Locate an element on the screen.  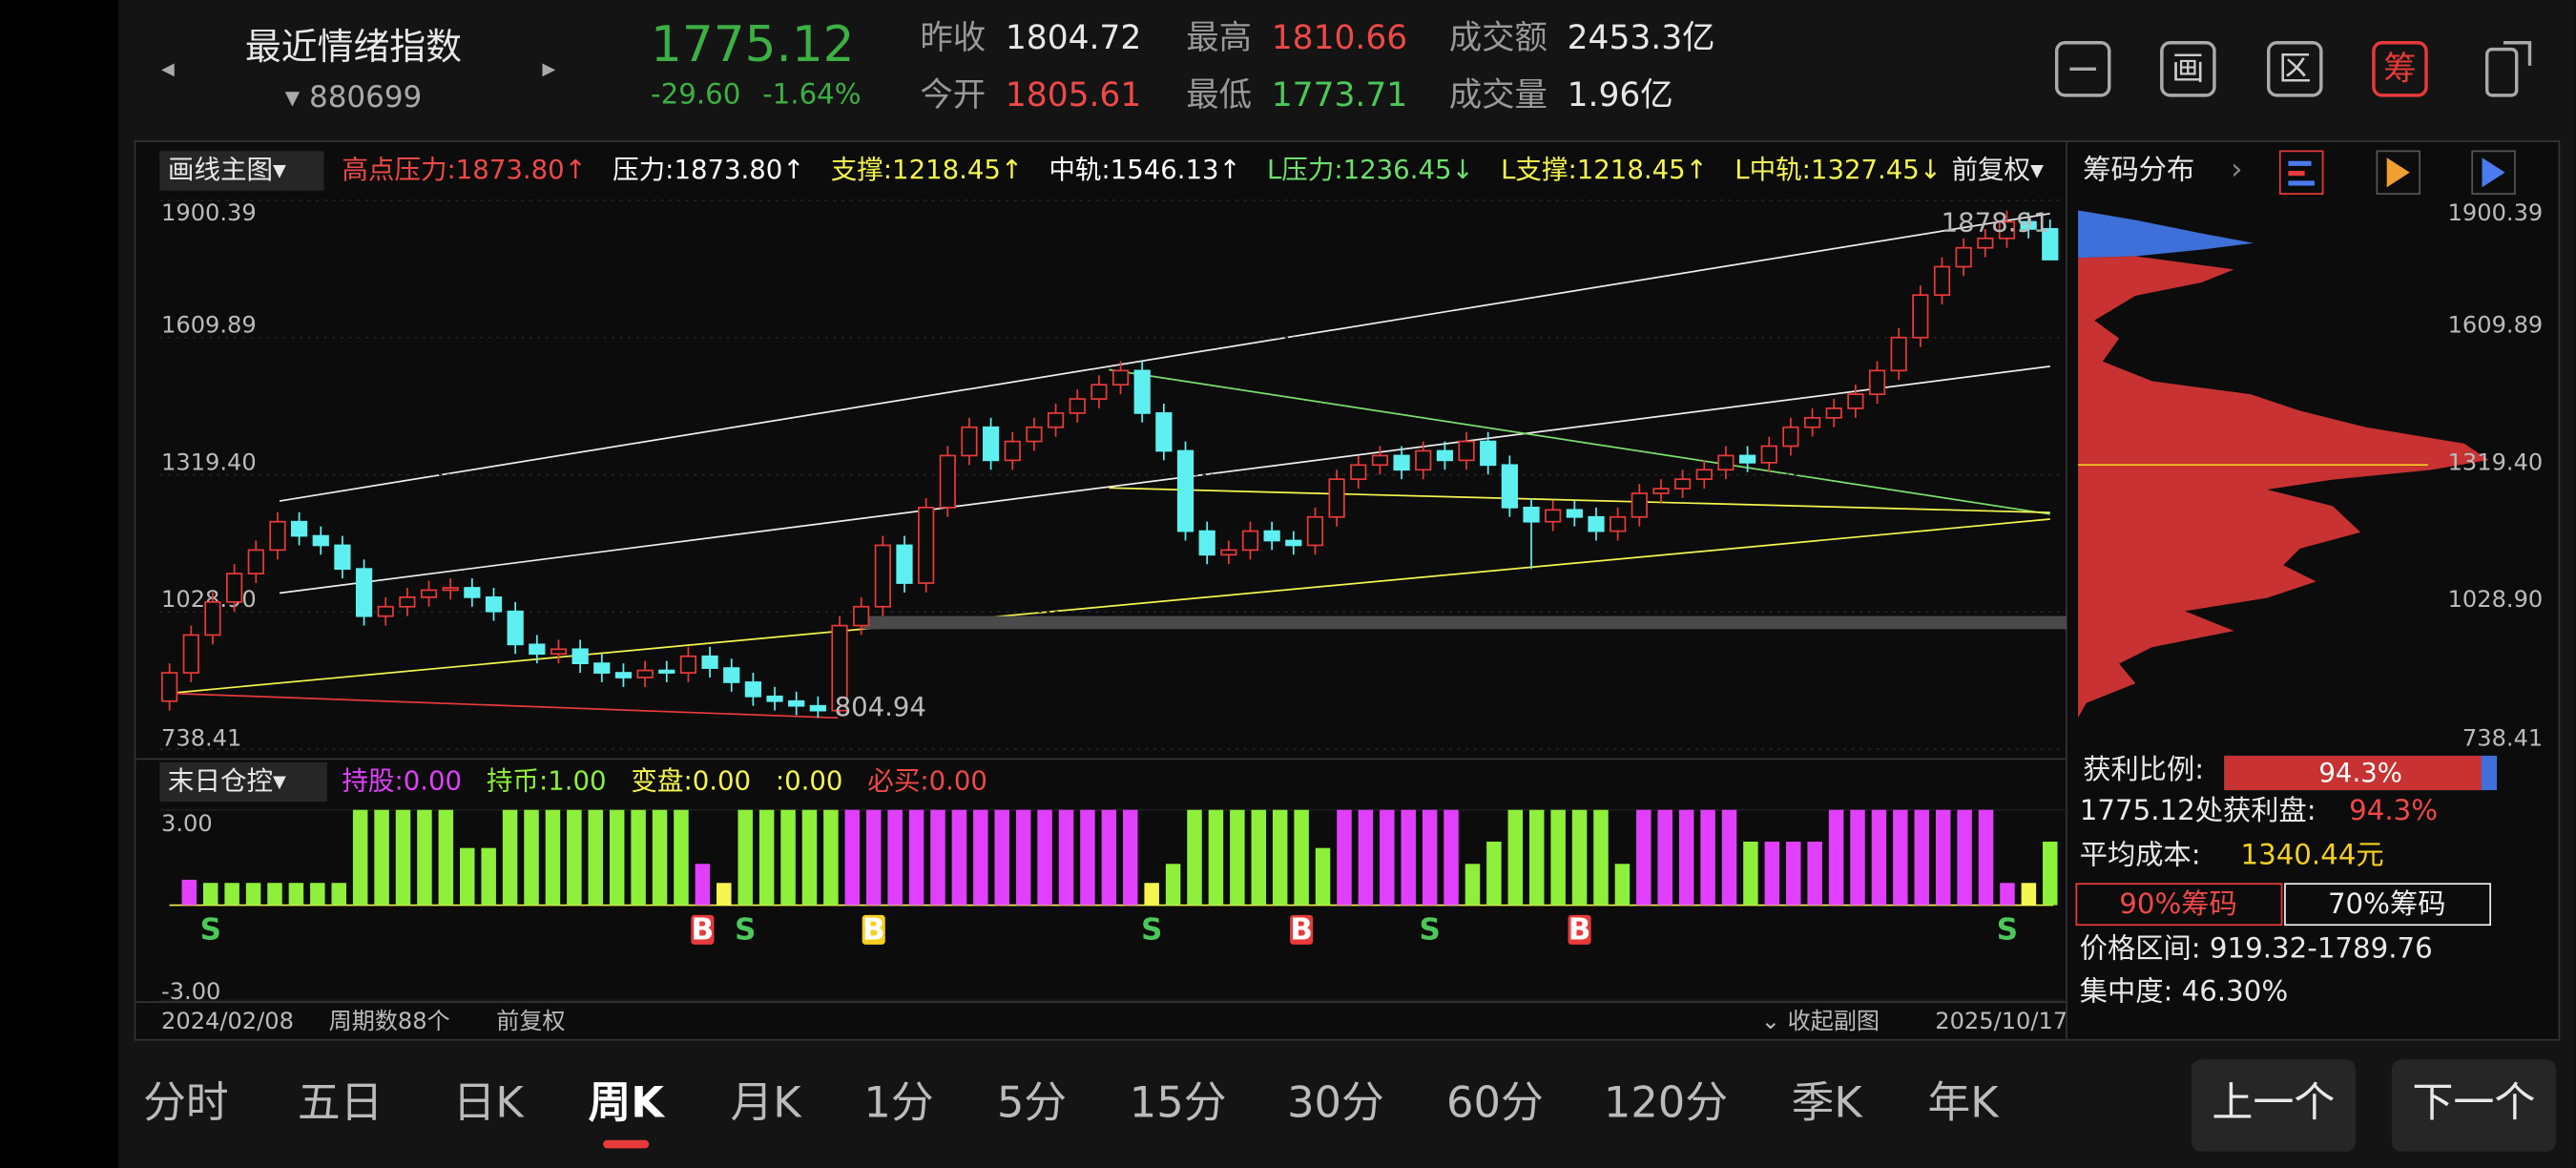
button-label: 下一个 is located at coordinates (2473, 1103).